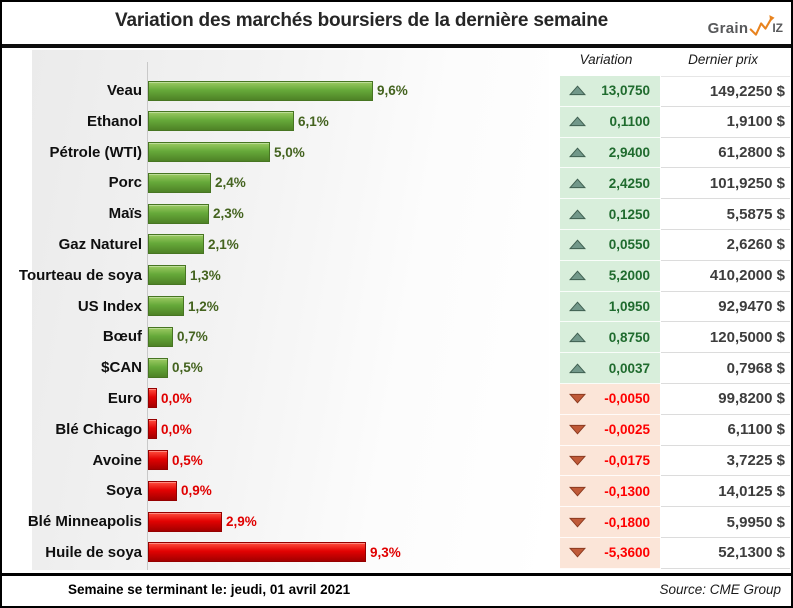  Describe the element at coordinates (725, 492) in the screenshot. I see `last-price-cell: 14,0125 $` at that location.